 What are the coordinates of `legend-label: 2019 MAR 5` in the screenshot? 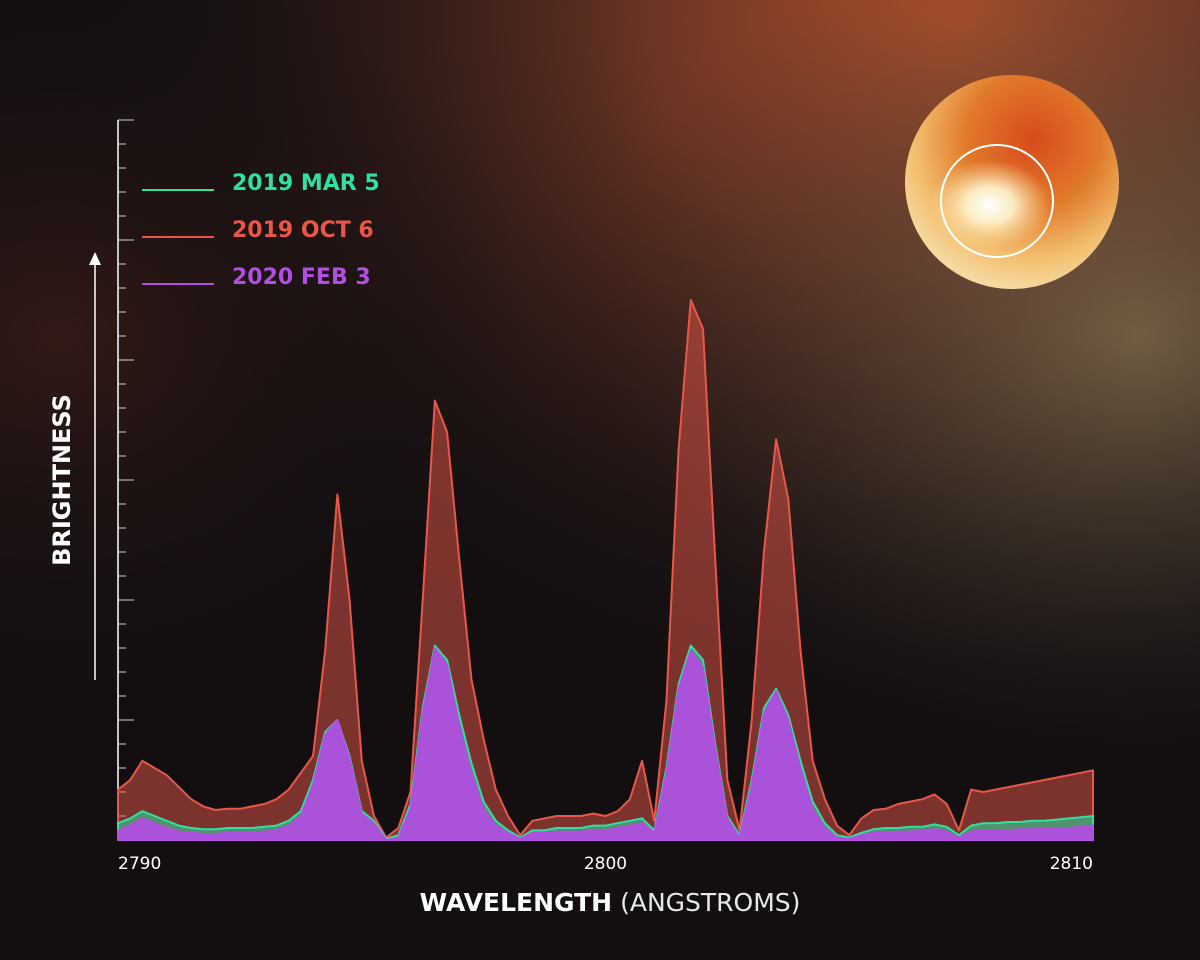 It's located at (306, 183).